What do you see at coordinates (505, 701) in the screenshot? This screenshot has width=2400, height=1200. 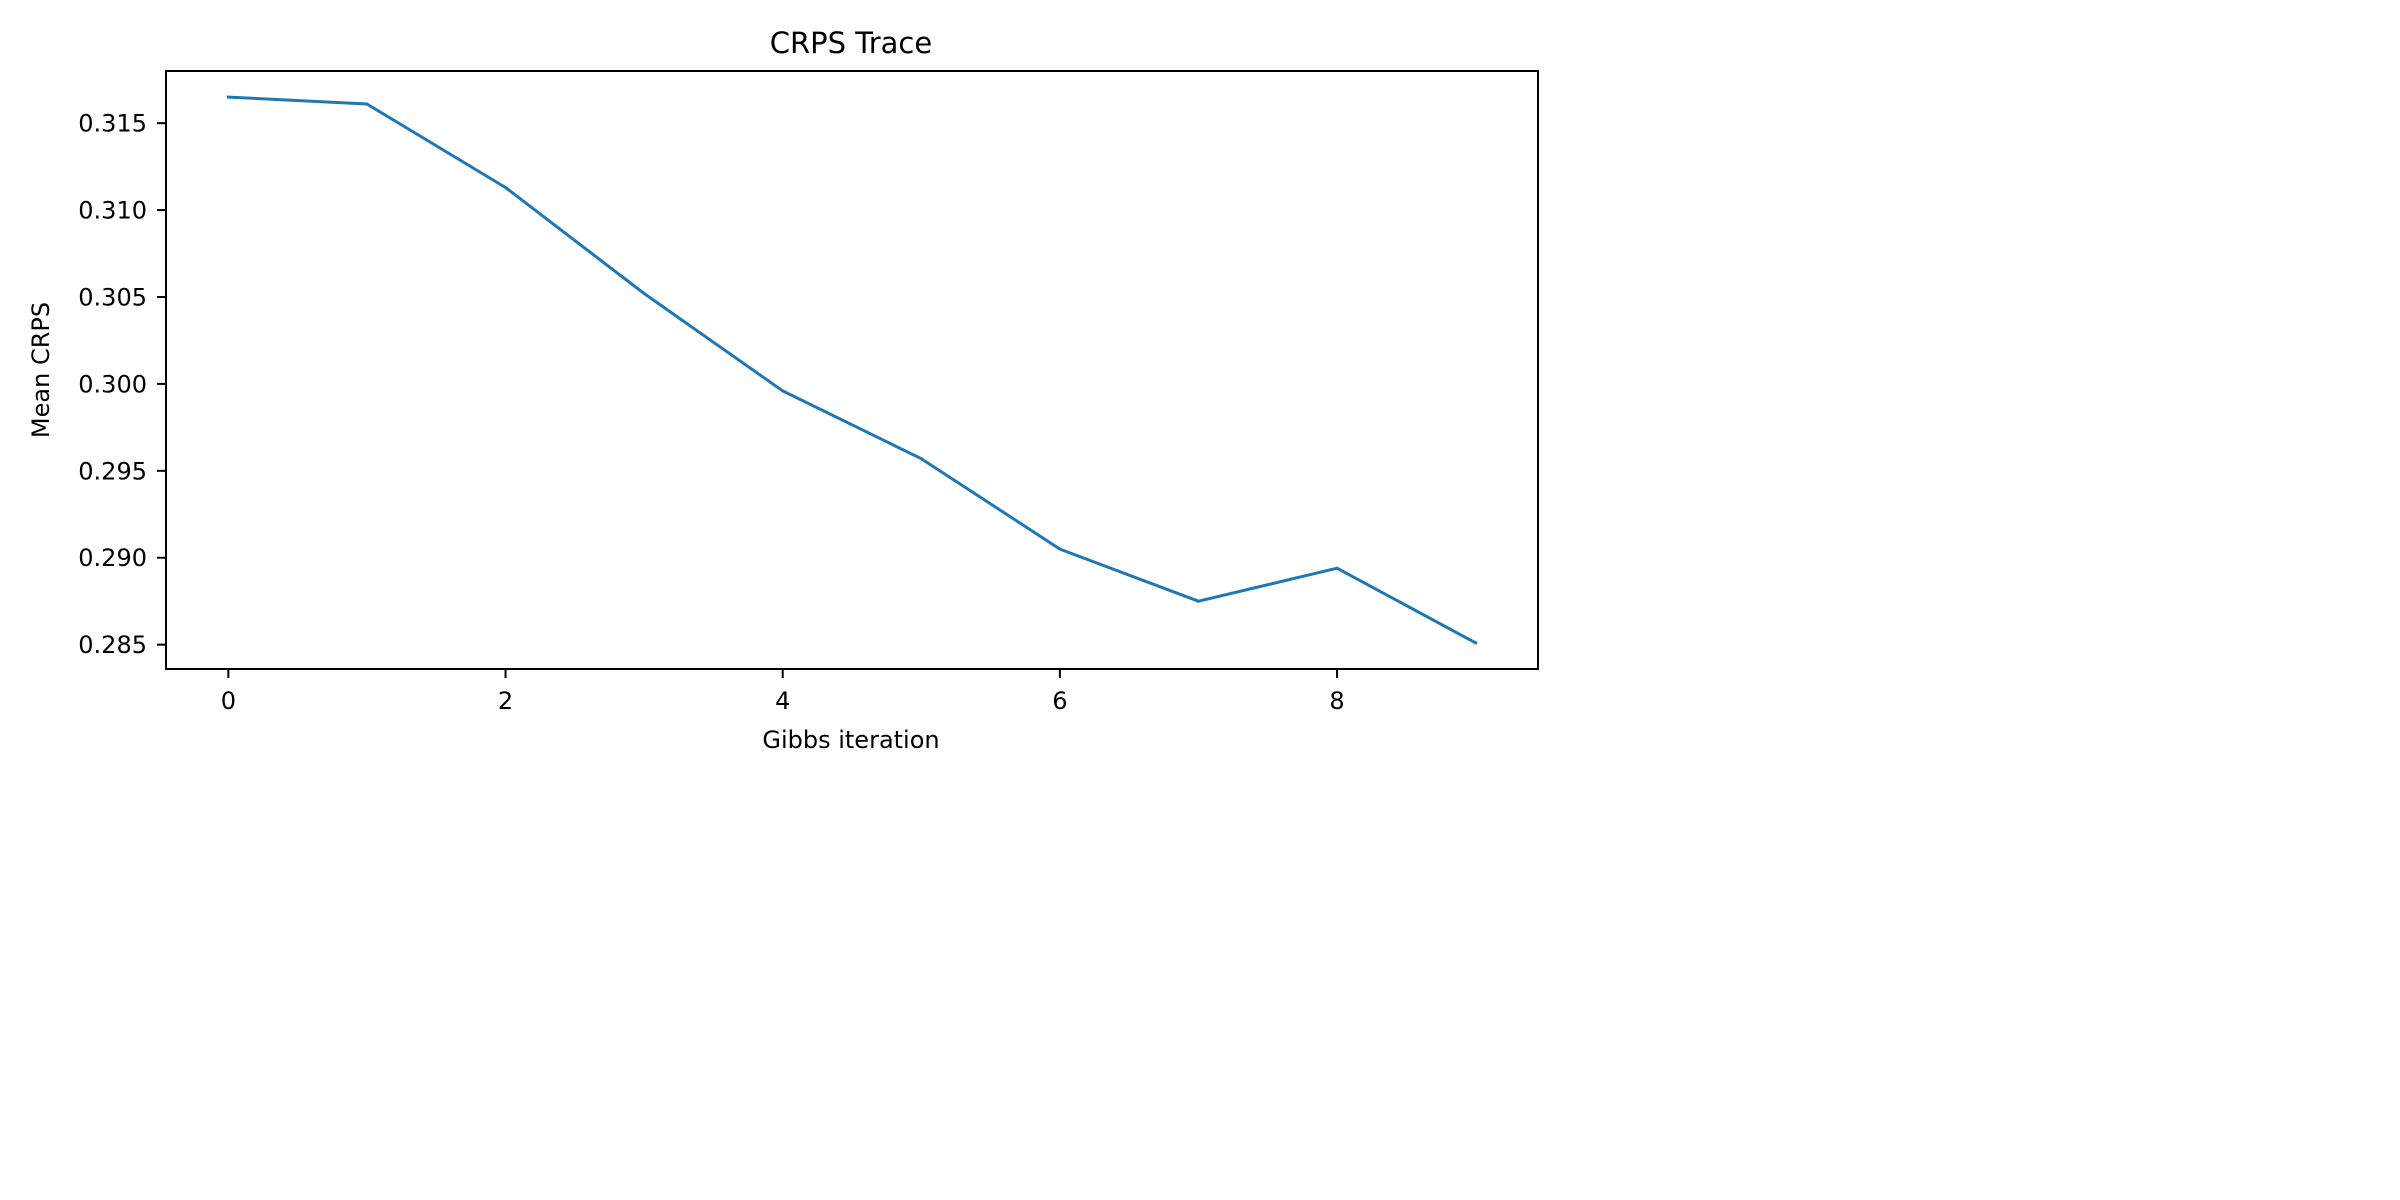 I see `x-tick-label: 2` at bounding box center [505, 701].